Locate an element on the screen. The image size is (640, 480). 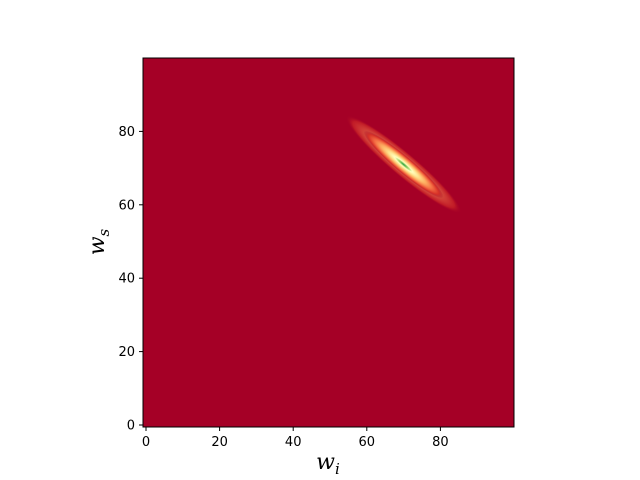
x-tick-label: 20 is located at coordinates (219, 442).